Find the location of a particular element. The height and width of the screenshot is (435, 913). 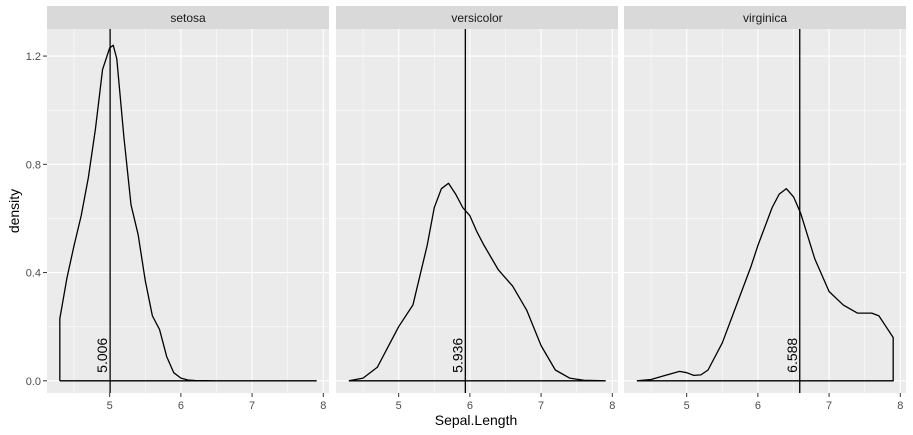

y-tick-label: 0.4 is located at coordinates (33, 274).